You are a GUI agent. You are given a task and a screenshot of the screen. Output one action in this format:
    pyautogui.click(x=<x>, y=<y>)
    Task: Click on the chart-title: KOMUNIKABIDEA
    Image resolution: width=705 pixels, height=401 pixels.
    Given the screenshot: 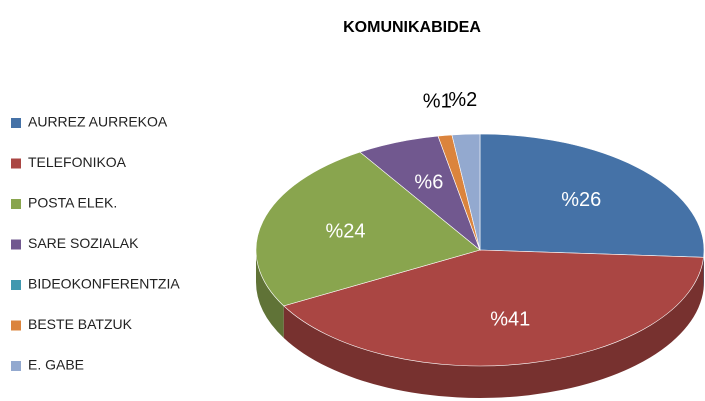 What is the action you would take?
    pyautogui.click(x=412, y=27)
    